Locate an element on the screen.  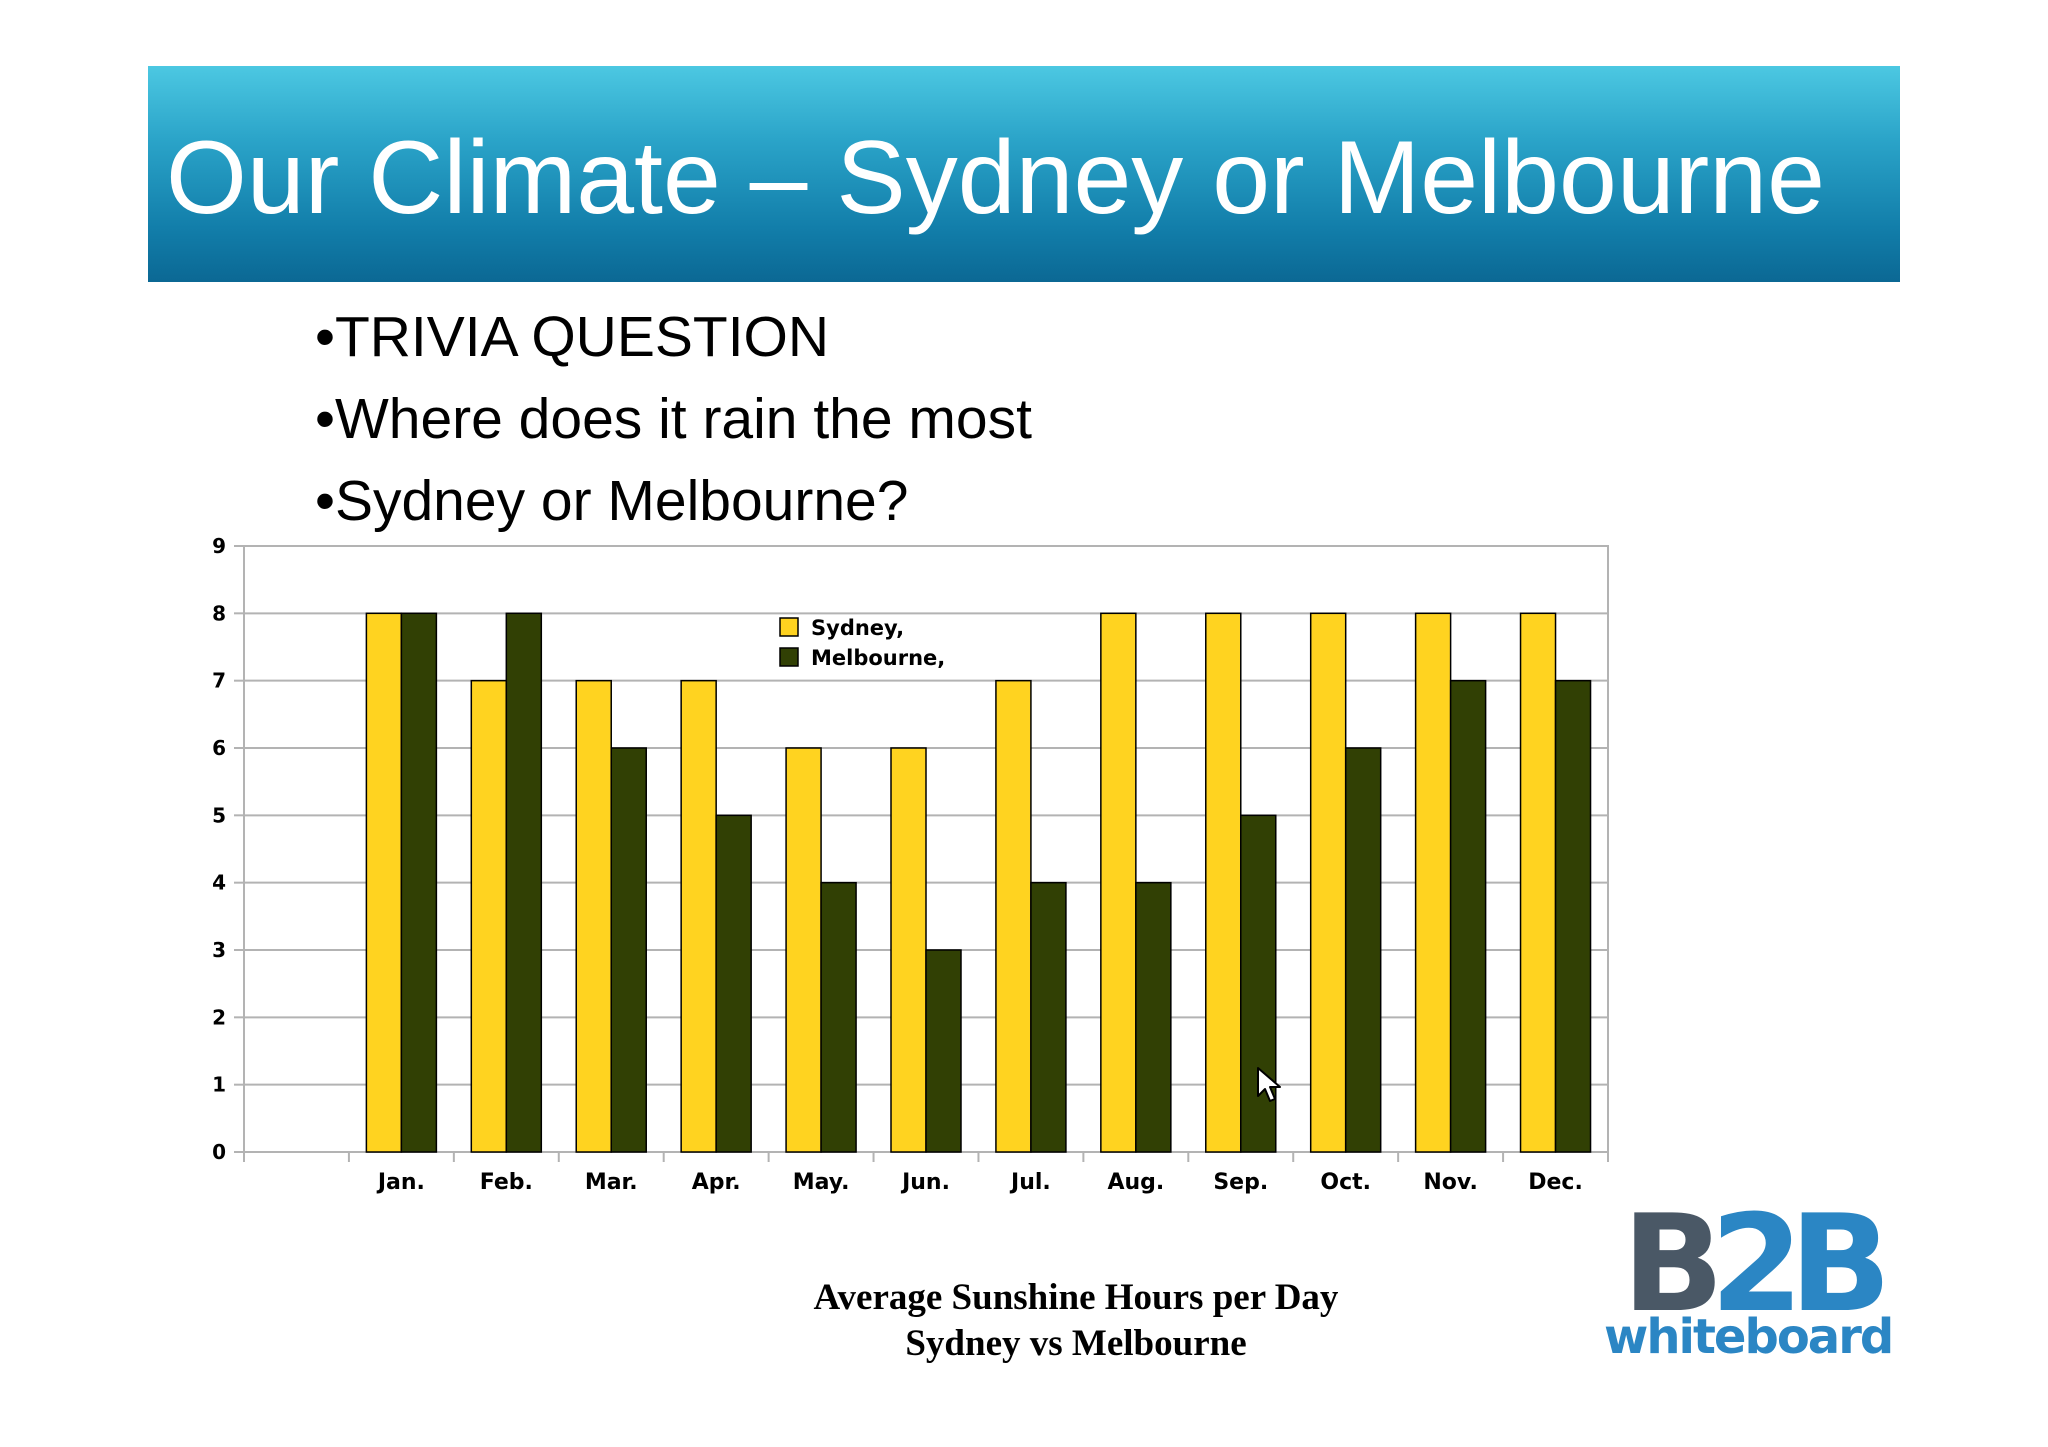
x-tick-label: Apr. is located at coordinates (716, 1182).